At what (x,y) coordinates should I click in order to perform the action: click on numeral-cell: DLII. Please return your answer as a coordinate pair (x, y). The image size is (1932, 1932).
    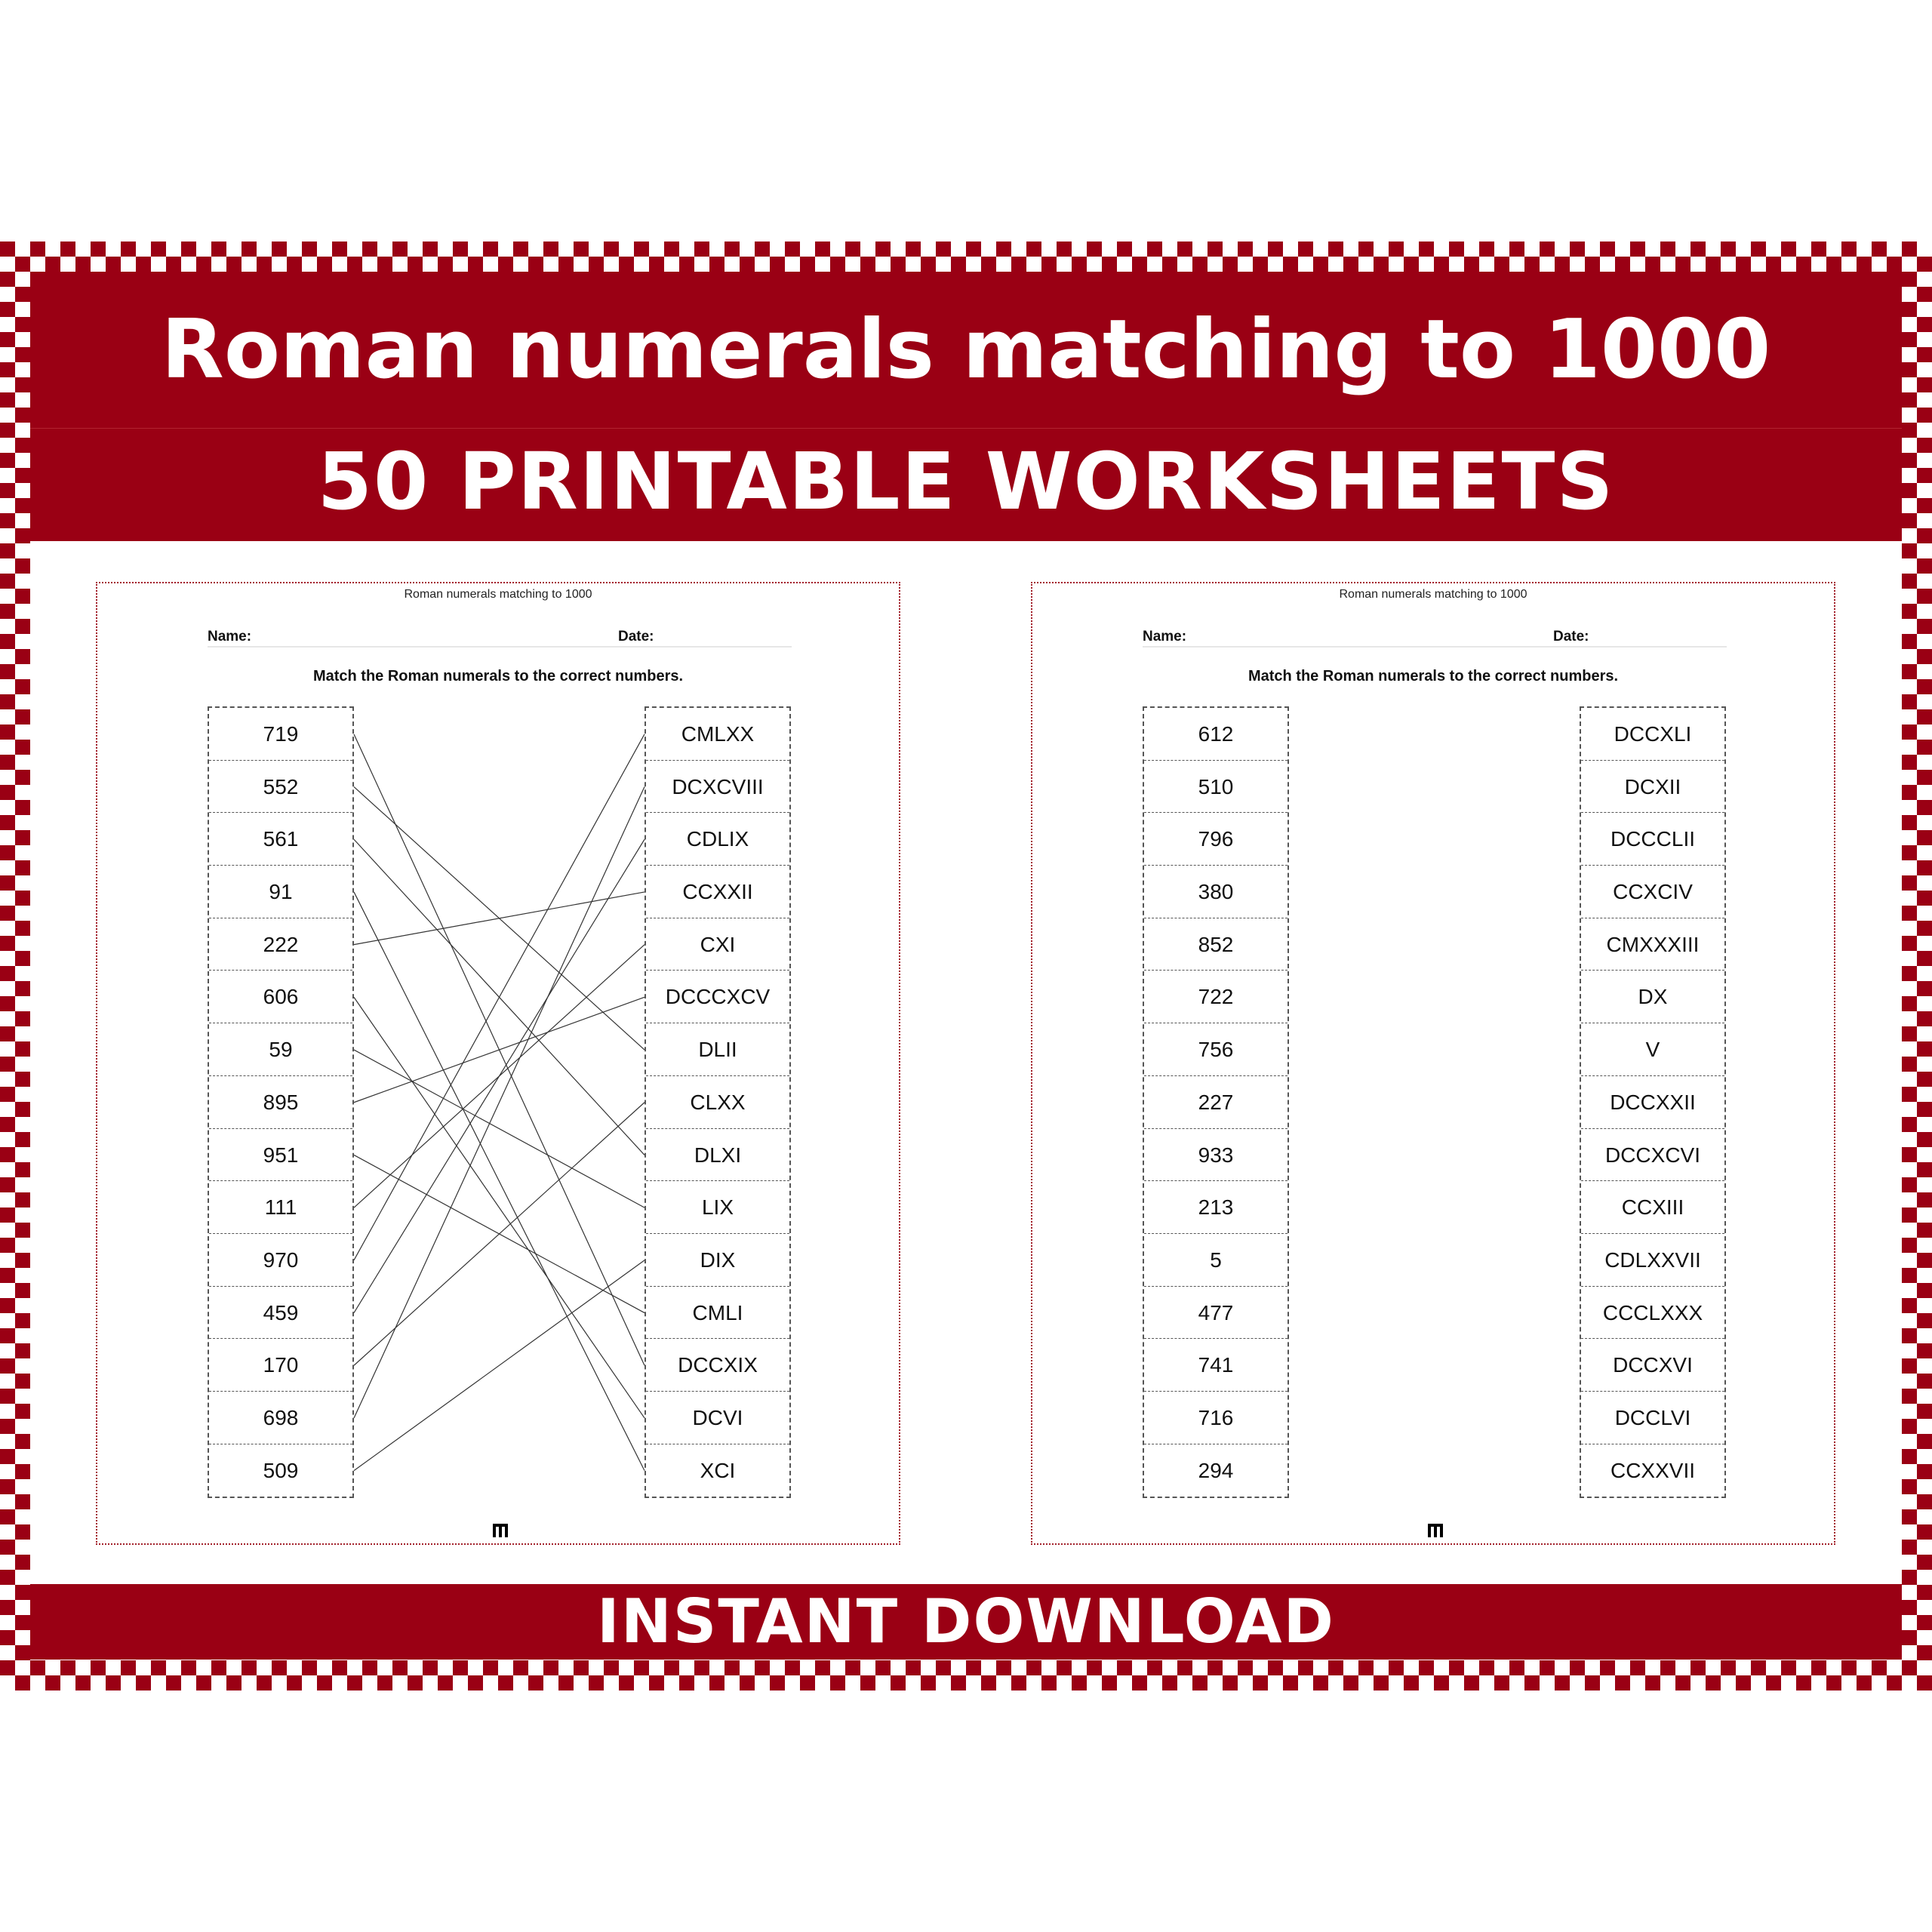
    Looking at the image, I should click on (717, 1049).